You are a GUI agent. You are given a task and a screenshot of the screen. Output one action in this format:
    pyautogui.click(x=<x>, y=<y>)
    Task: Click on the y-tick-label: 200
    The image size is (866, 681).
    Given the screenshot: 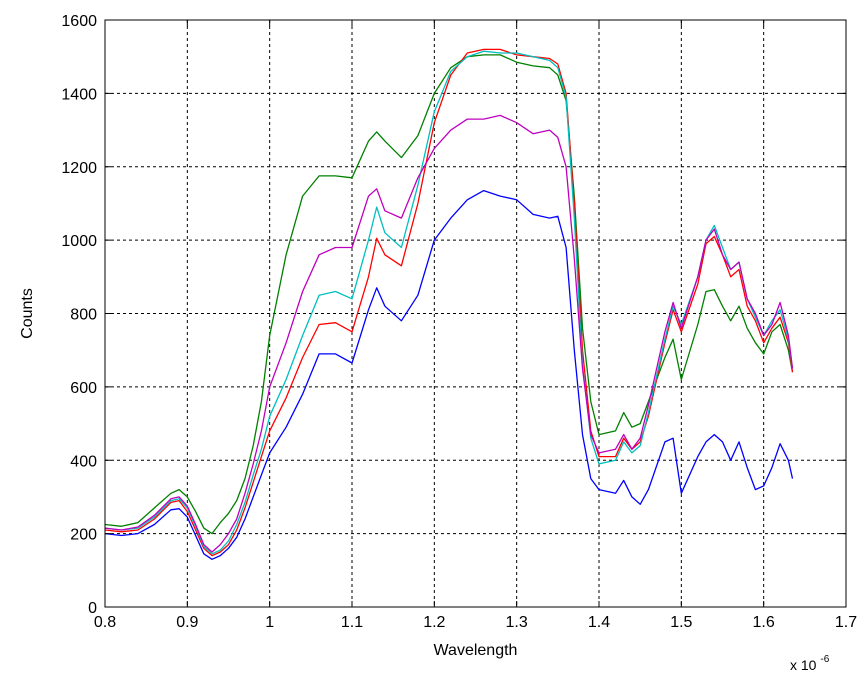 What is the action you would take?
    pyautogui.click(x=83, y=535)
    